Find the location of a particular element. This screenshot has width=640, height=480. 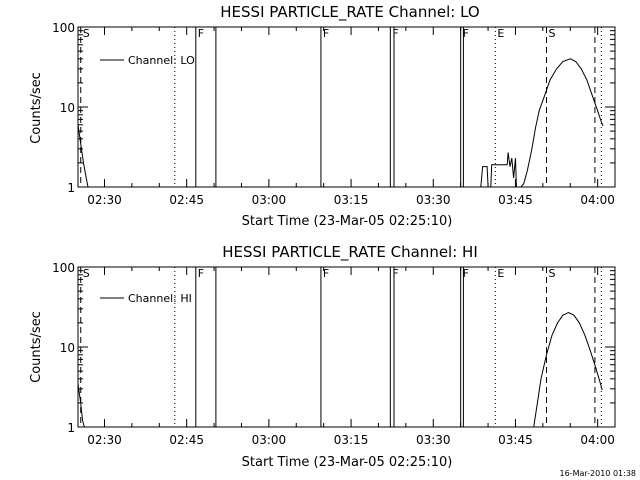

legend: Channel: HI is located at coordinates (146, 298).